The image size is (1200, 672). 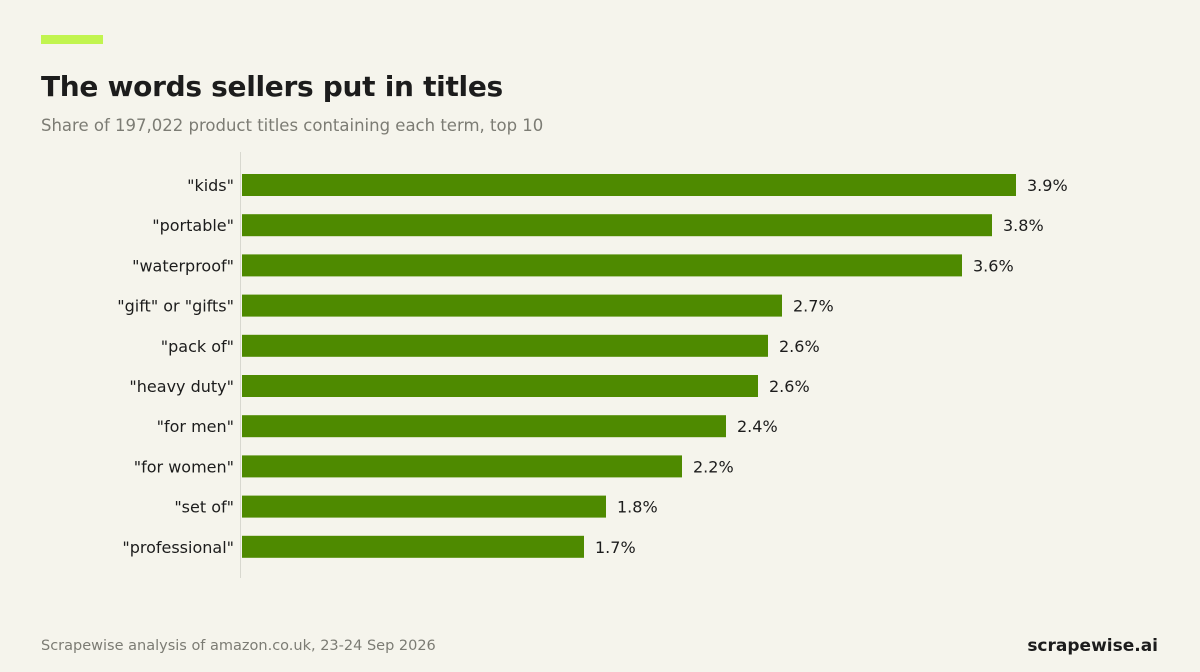 I want to click on value-label: 1.8%, so click(x=637, y=507).